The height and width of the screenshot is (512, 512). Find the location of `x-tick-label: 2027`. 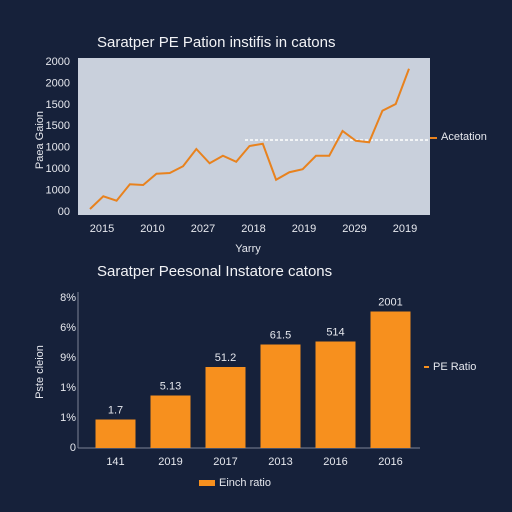

x-tick-label: 2027 is located at coordinates (203, 229).